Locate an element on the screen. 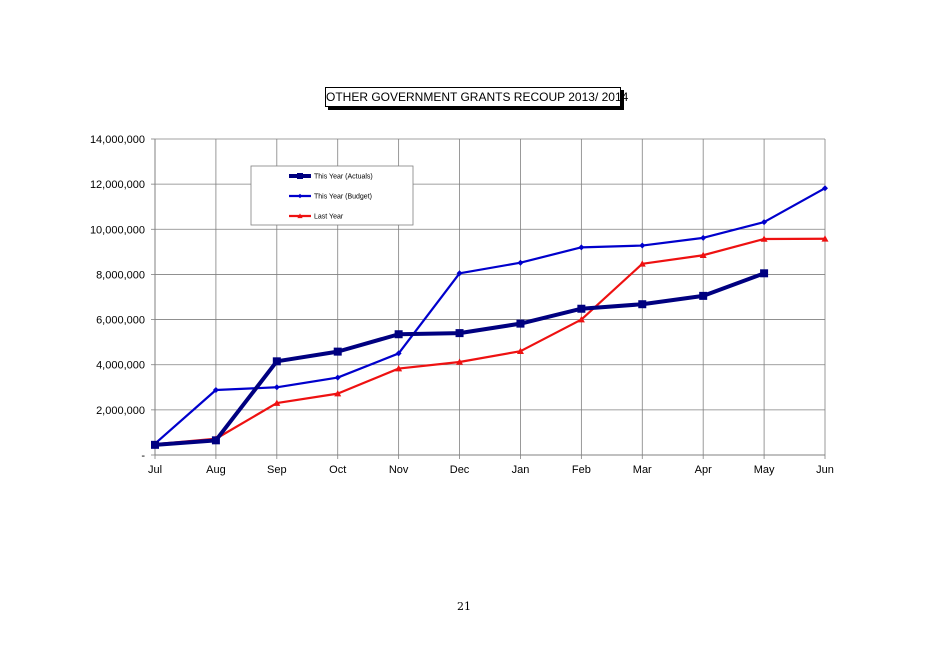 Image resolution: width=928 pixels, height=656 pixels. legend-label: This Year (Actuals) is located at coordinates (343, 177).